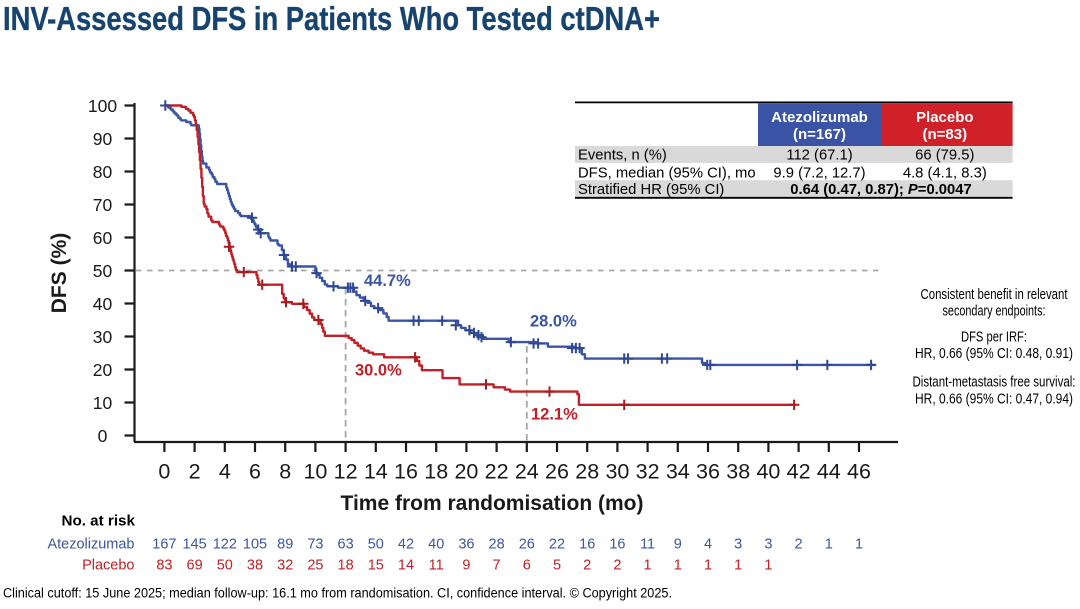 This screenshot has height=609, width=1080. What do you see at coordinates (255, 545) in the screenshot?
I see `svg-text: 105` at bounding box center [255, 545].